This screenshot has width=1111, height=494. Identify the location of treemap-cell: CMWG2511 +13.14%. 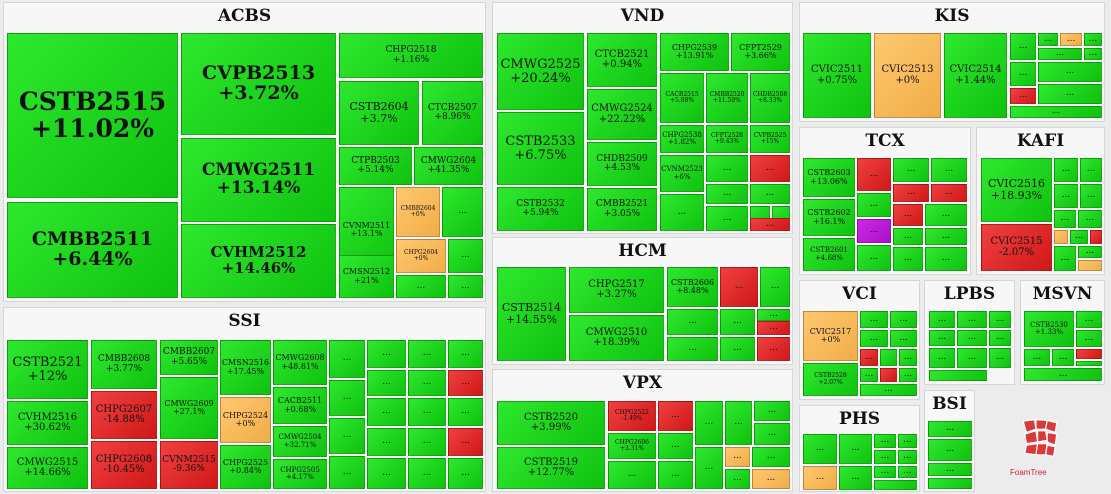
(258, 180).